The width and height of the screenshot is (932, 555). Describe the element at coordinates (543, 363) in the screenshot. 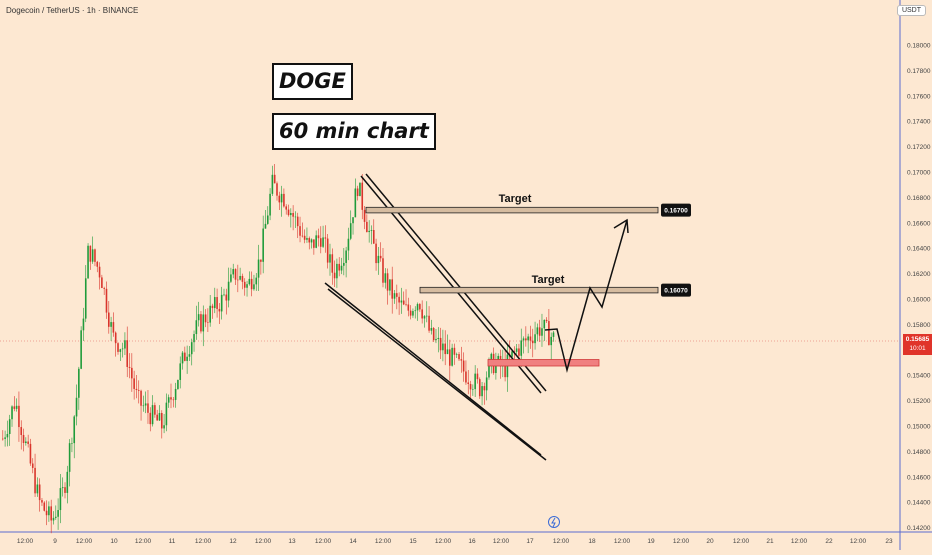

I see `support-zone` at that location.